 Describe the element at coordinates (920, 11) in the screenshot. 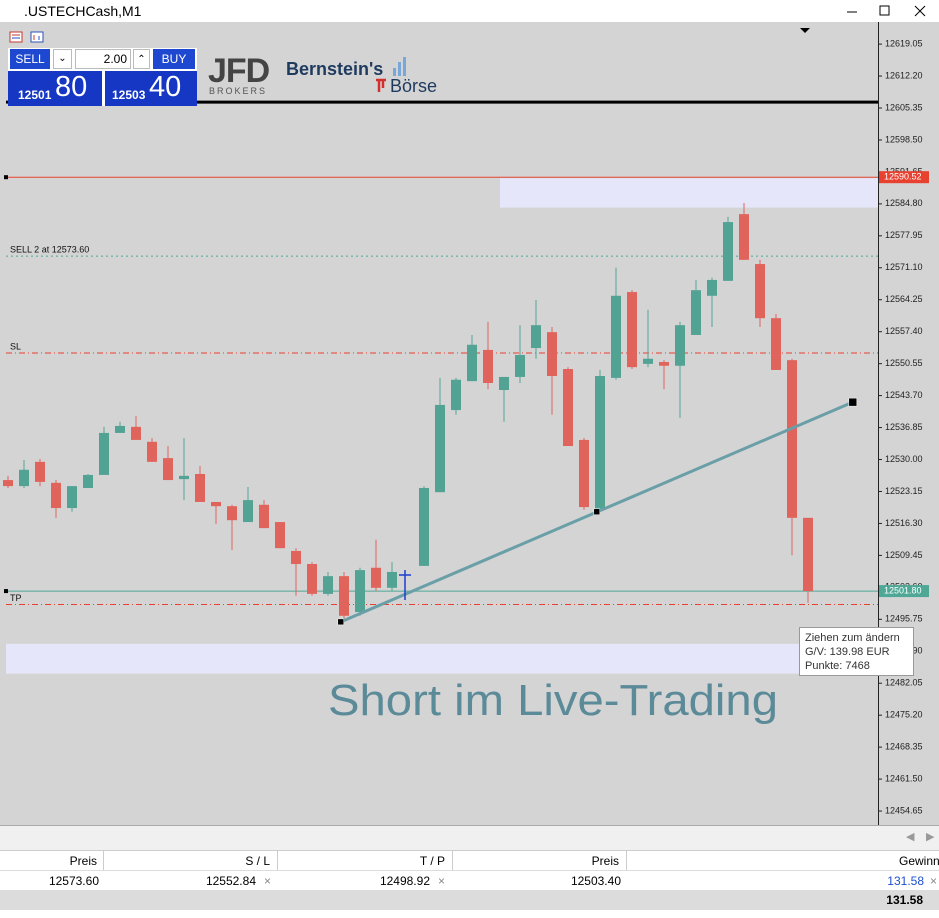

I see `close` at that location.